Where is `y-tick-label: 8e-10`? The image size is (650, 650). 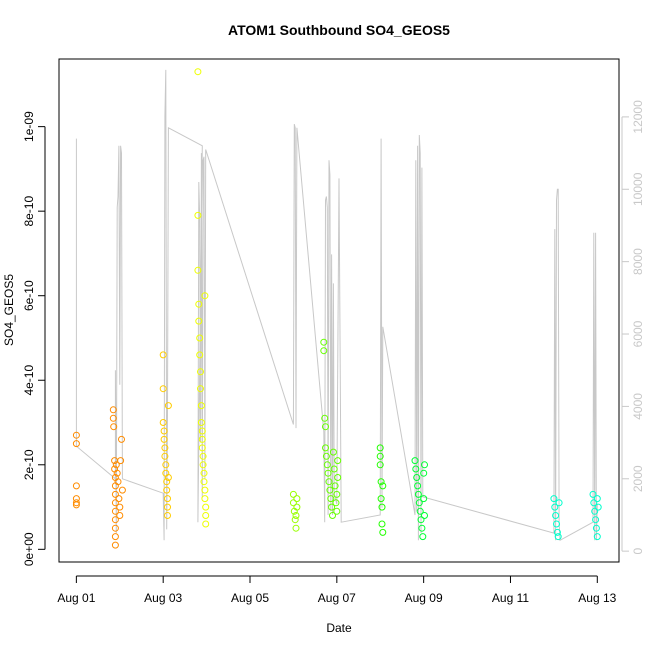
y-tick-label: 8e-10 is located at coordinates (29, 211).